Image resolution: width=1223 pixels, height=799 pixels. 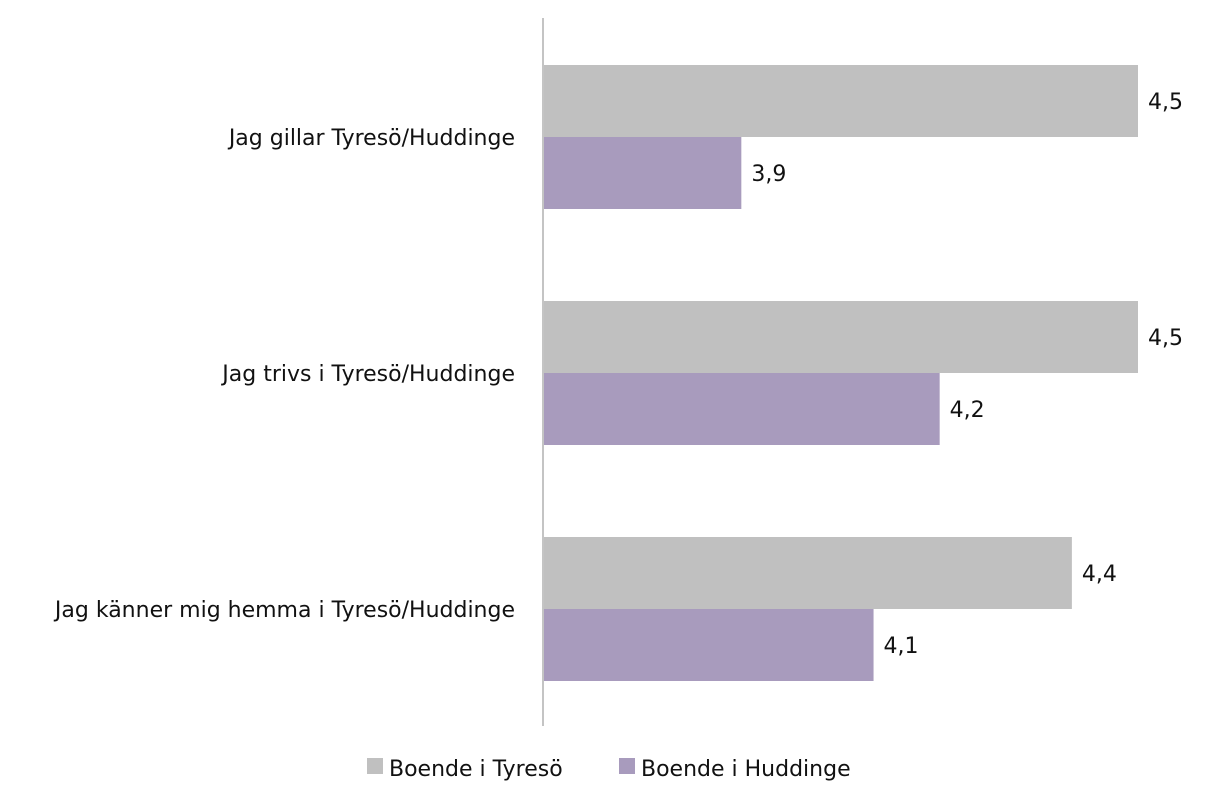 What do you see at coordinates (746, 769) in the screenshot?
I see `legend-label: Boende i Huddinge` at bounding box center [746, 769].